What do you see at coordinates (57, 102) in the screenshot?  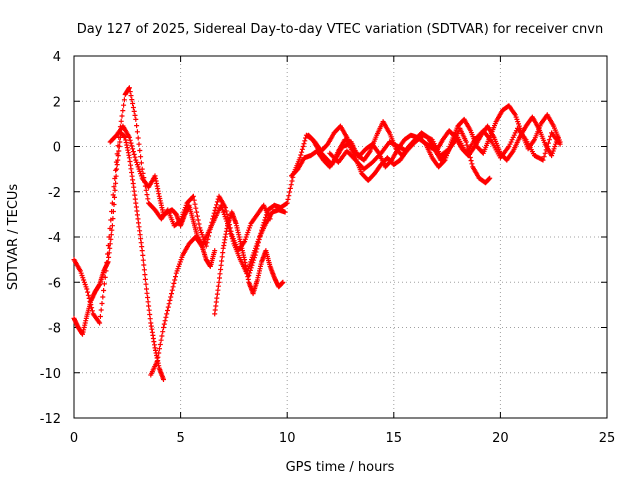 I see `y-tick-label: 2` at bounding box center [57, 102].